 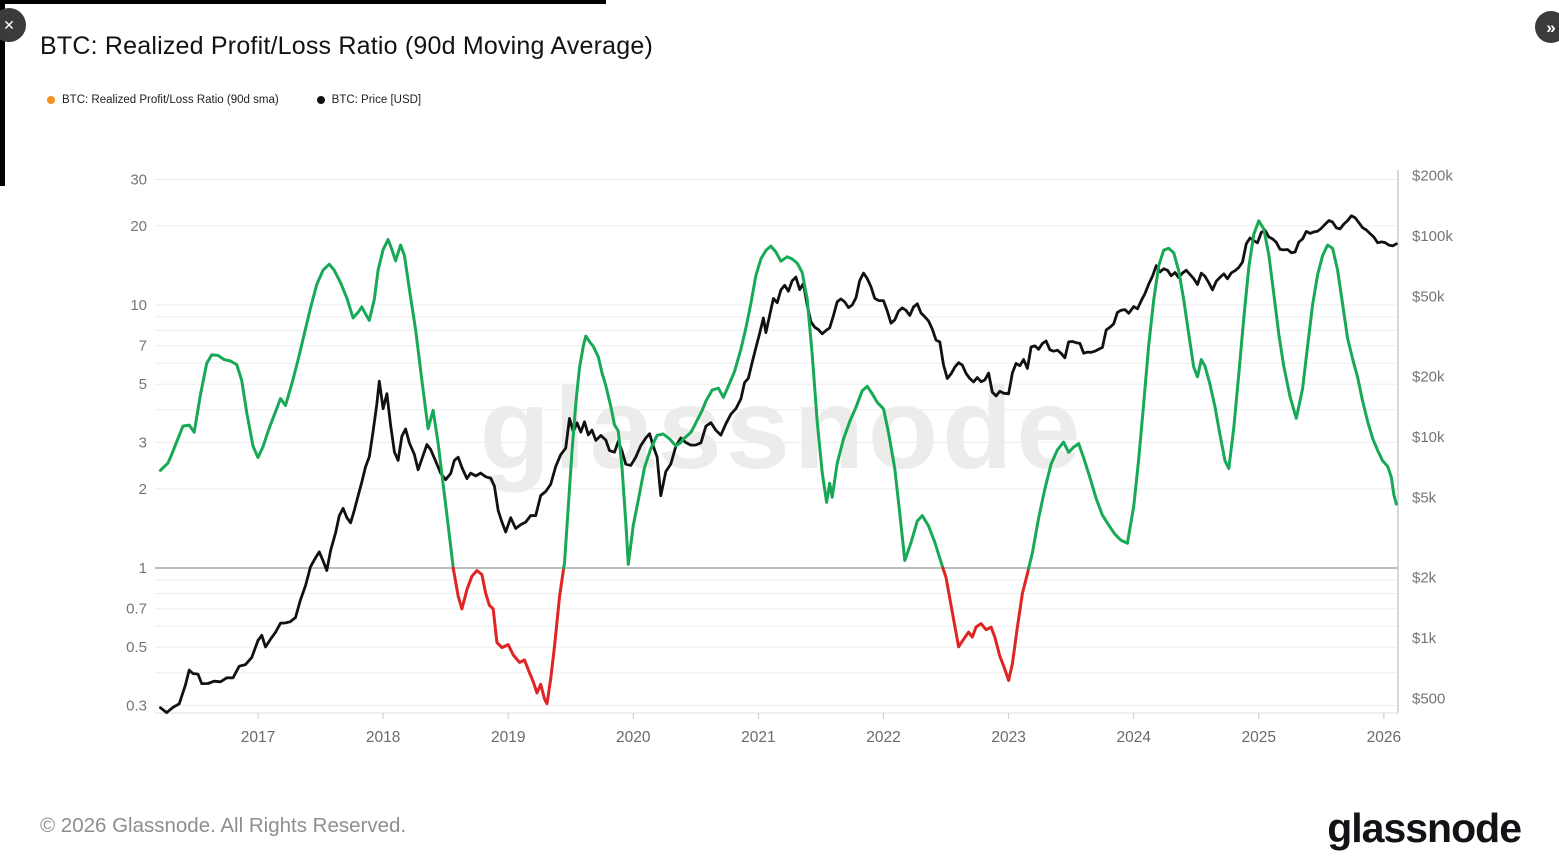 What do you see at coordinates (258, 737) in the screenshot?
I see `x-tick-label: 2017` at bounding box center [258, 737].